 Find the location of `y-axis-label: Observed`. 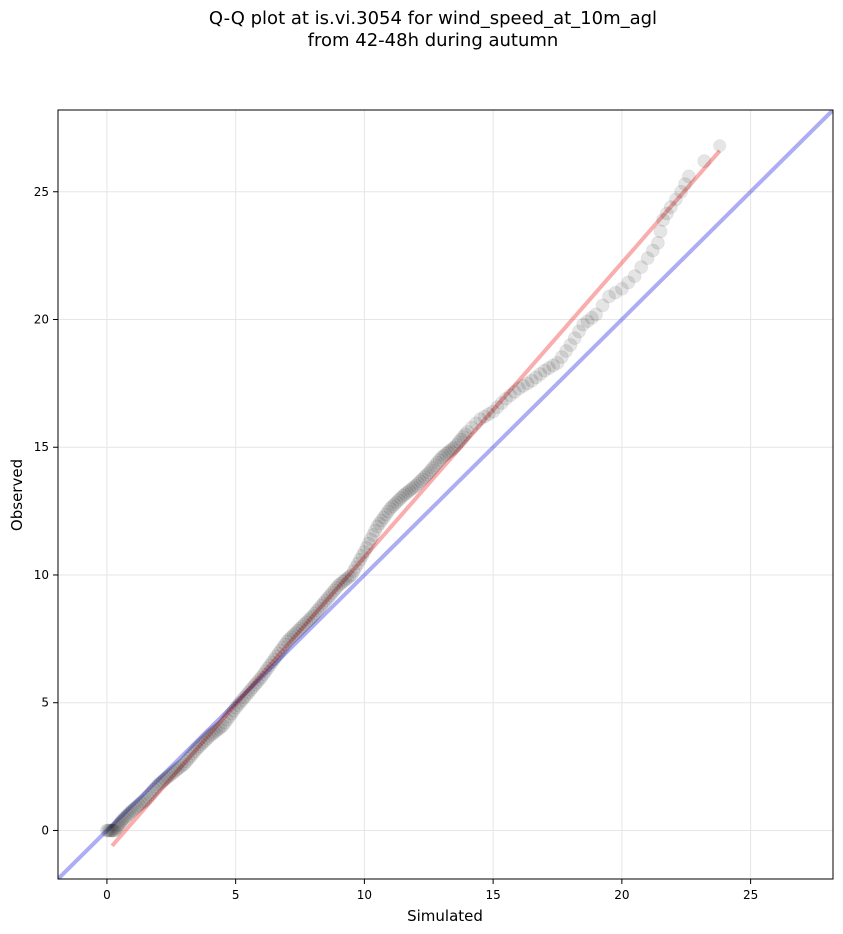

y-axis-label: Observed is located at coordinates (17, 495).